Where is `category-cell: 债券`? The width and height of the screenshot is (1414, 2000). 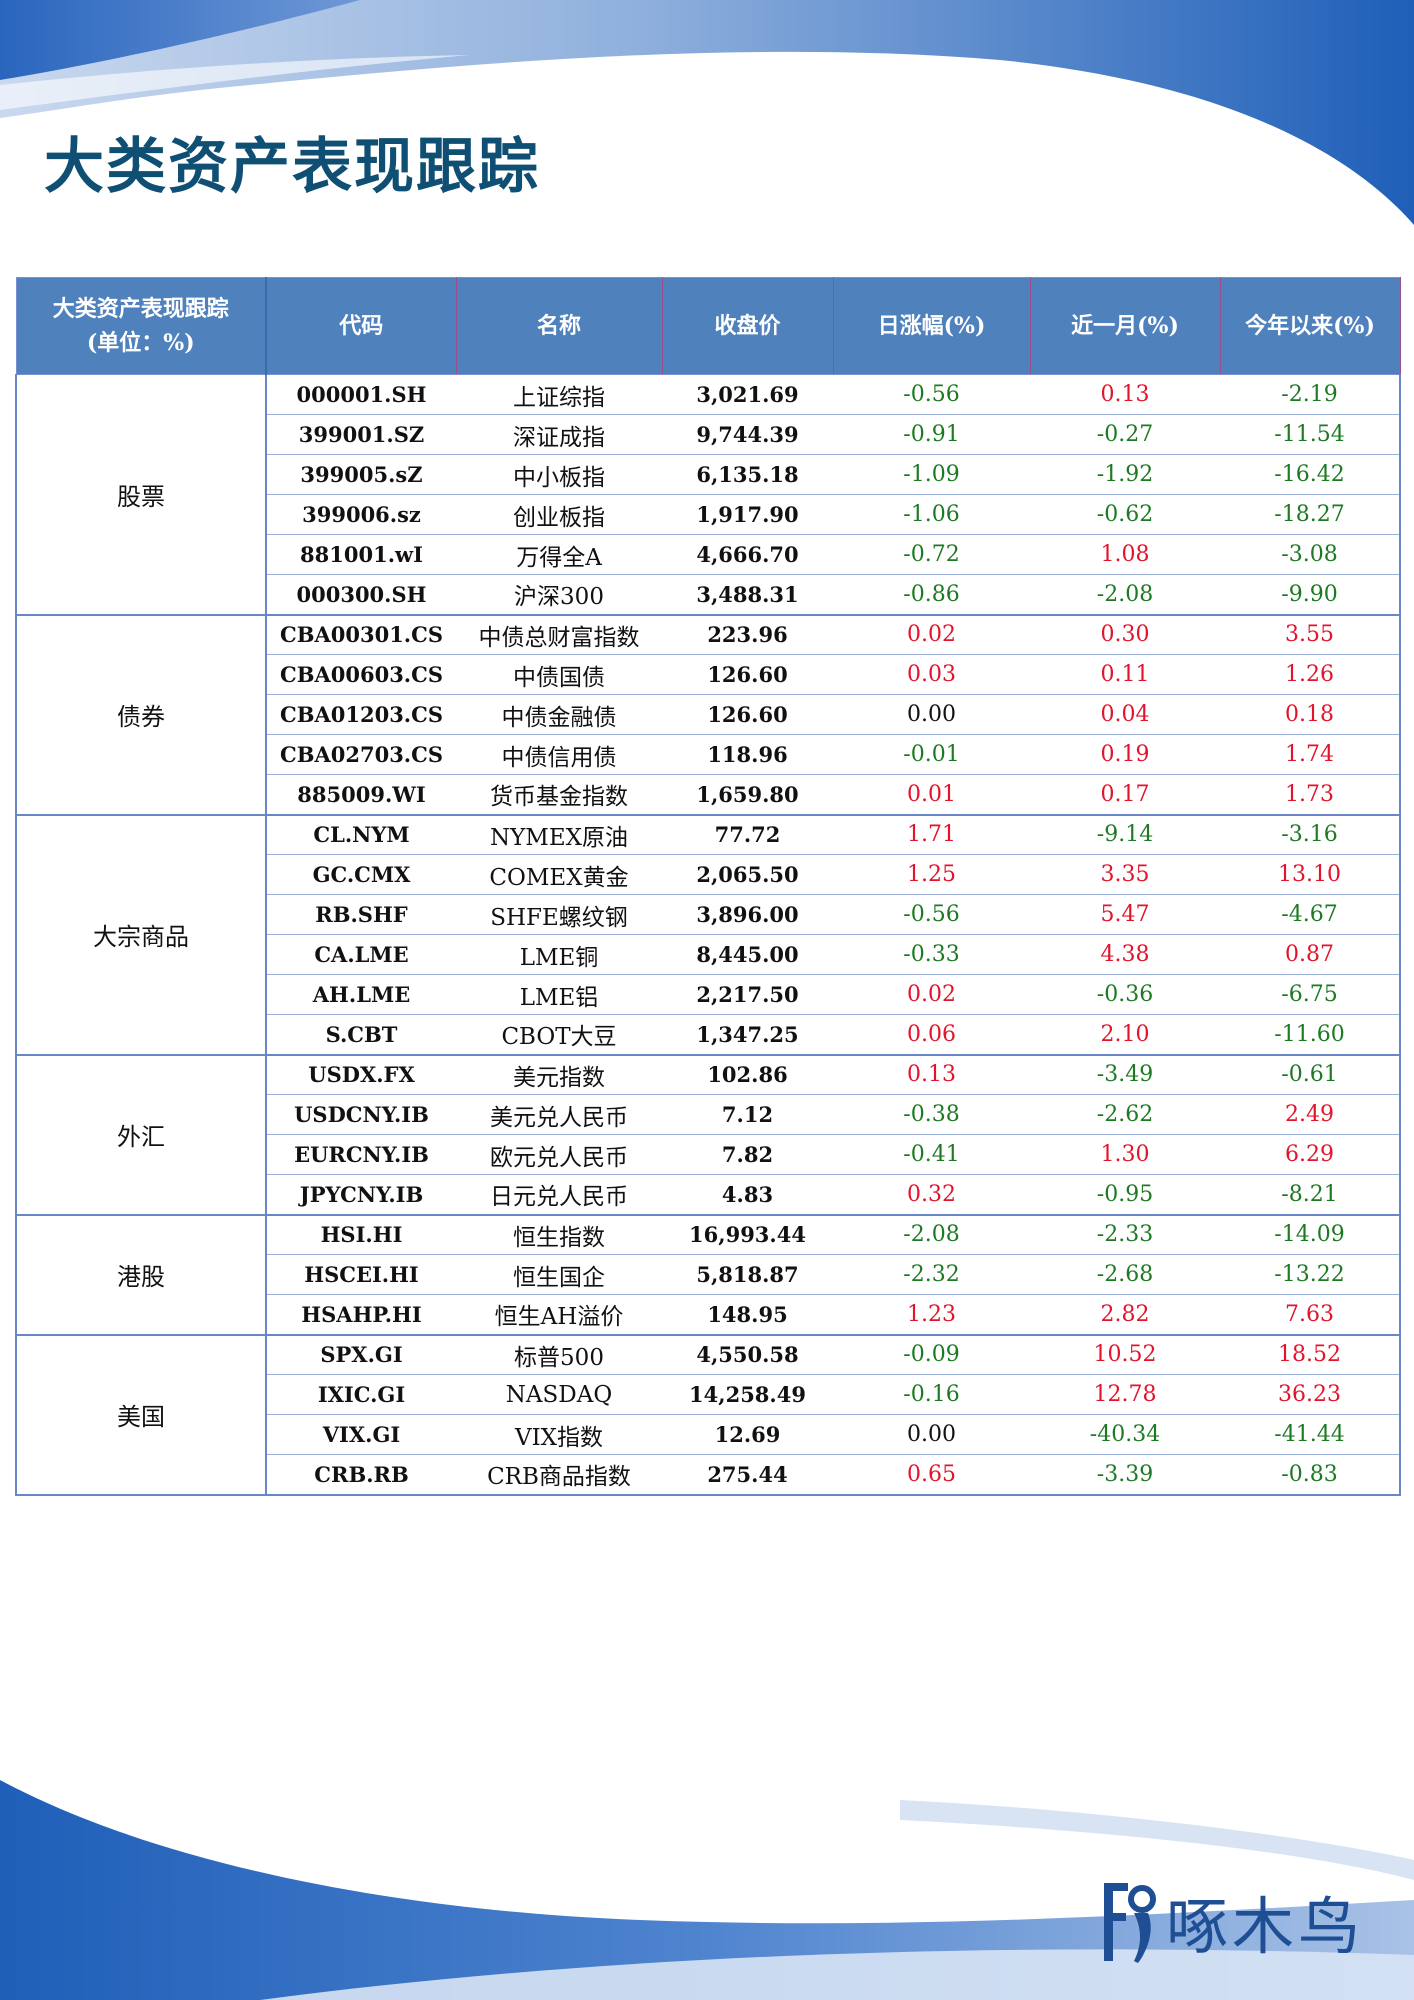
category-cell: 债券 is located at coordinates (141, 715).